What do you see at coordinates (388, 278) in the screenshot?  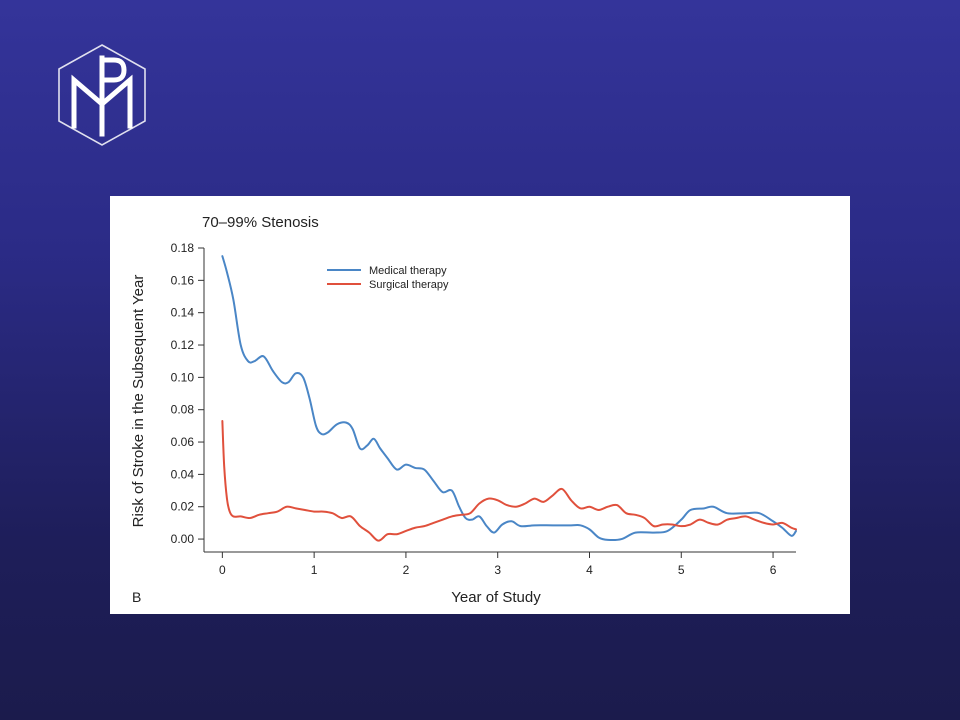 I see `legend: Medical therapy Surgical therapy` at bounding box center [388, 278].